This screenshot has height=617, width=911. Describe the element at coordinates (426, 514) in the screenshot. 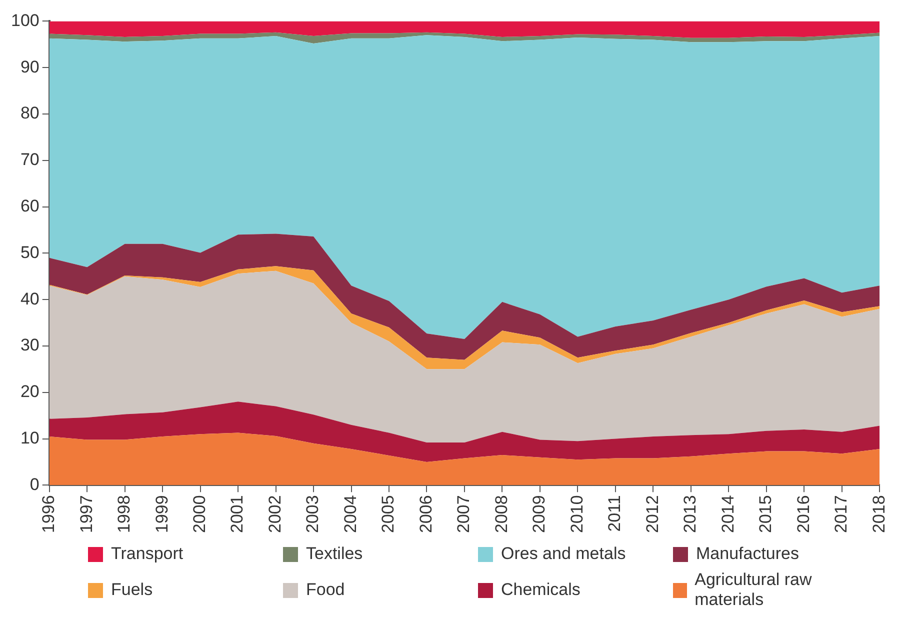

I see `x-tick-label: 2006` at that location.